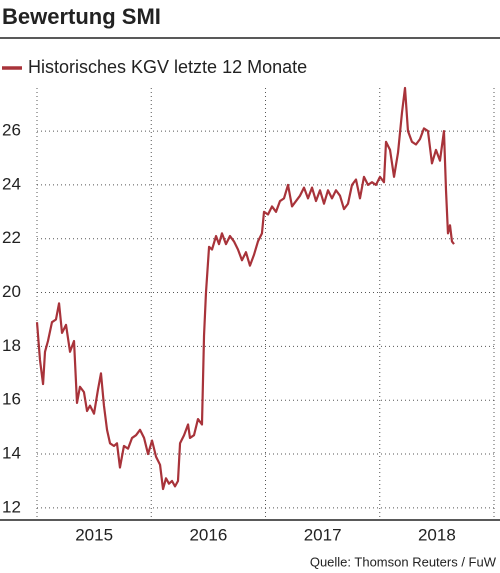 This screenshot has height=573, width=500. What do you see at coordinates (11, 237) in the screenshot?
I see `y-tick-label: 22` at bounding box center [11, 237].